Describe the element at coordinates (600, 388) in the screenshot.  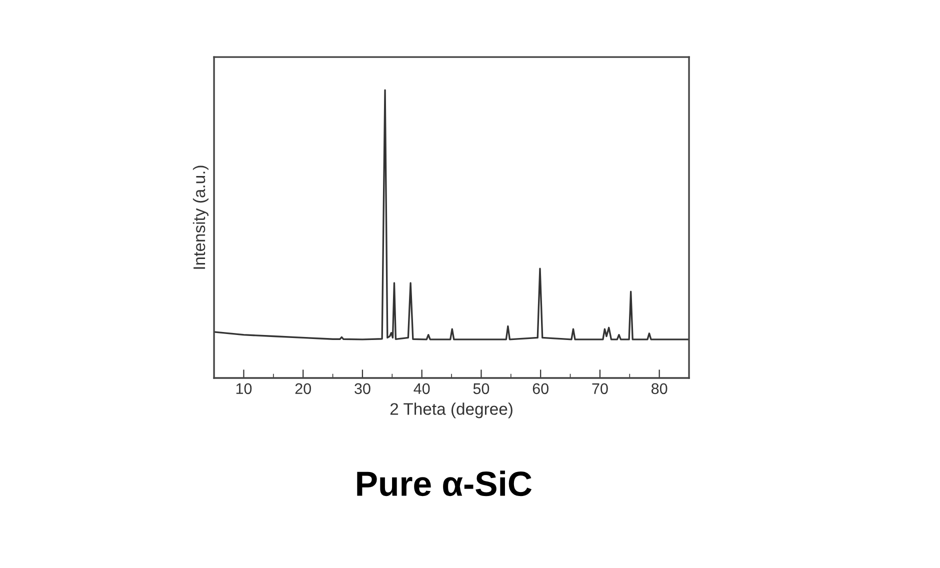
I see `x-tick-label: 70` at that location.